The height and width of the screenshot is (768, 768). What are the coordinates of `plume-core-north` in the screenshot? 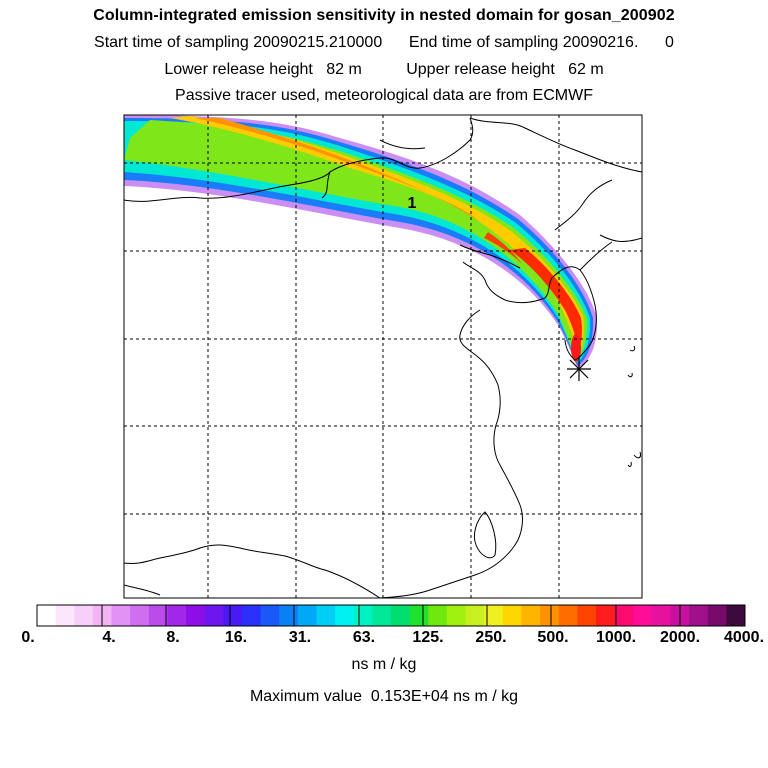 It's located at (503, 248).